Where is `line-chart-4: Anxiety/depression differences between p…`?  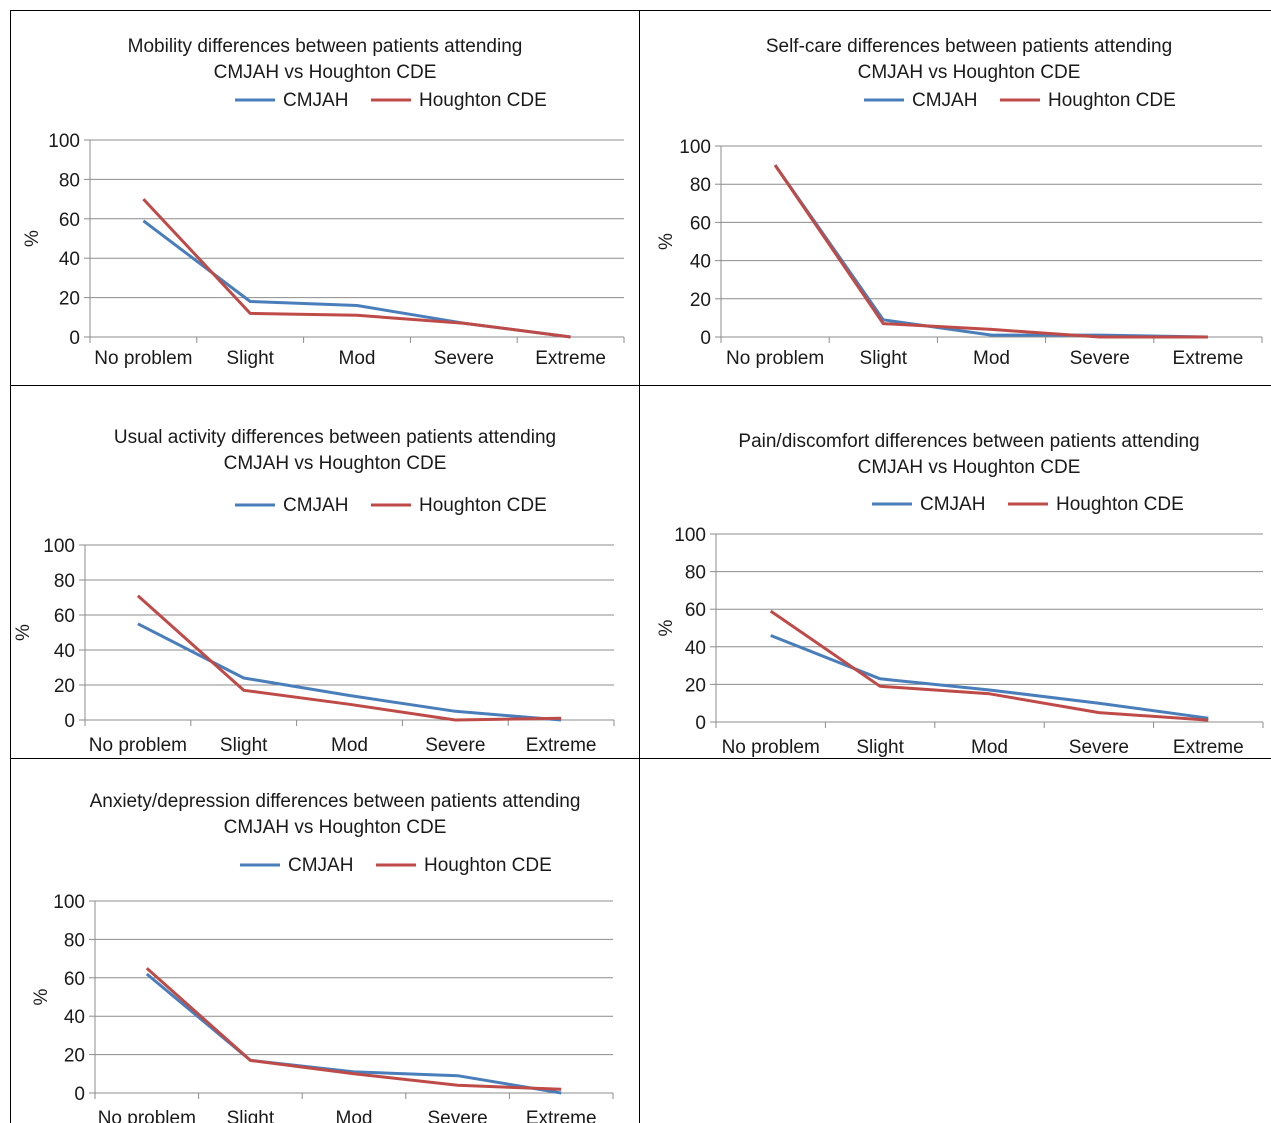 line-chart-4: Anxiety/depression differences between p… is located at coordinates (322, 957).